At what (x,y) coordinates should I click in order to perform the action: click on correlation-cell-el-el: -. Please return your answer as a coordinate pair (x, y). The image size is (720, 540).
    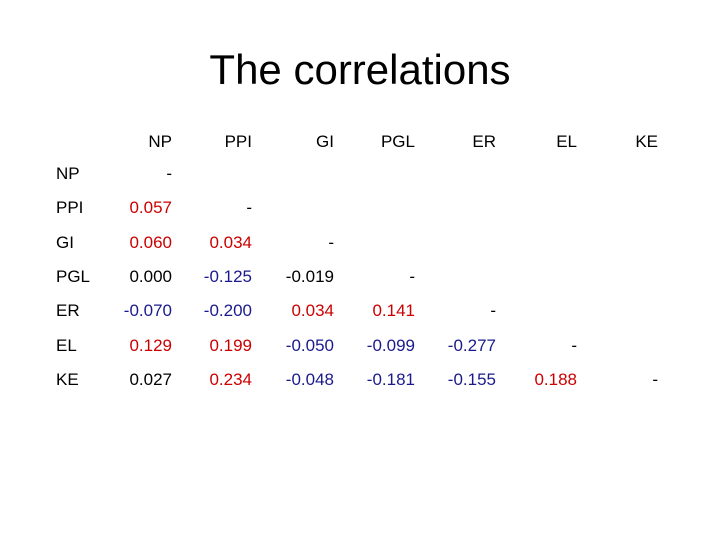
    Looking at the image, I should click on (574, 345).